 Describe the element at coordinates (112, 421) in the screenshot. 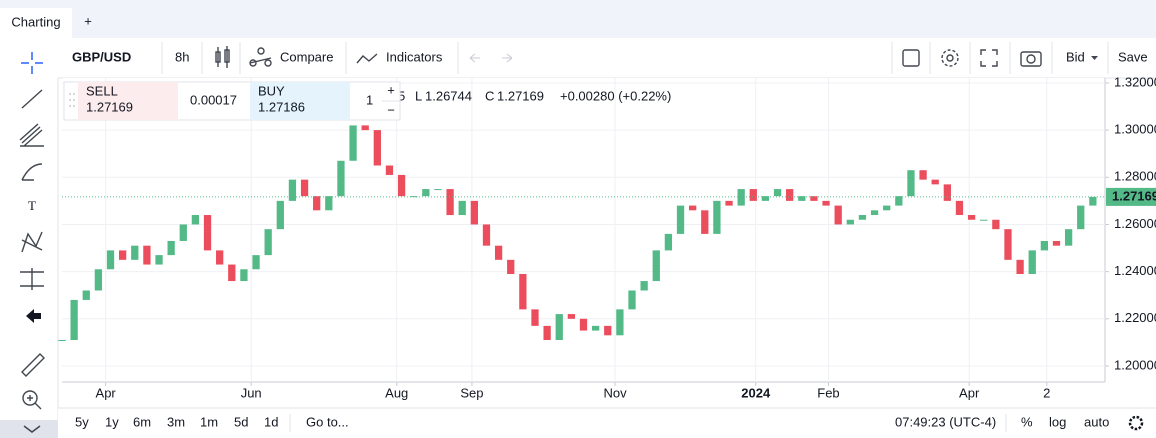

I see `range-button: 1y` at that location.